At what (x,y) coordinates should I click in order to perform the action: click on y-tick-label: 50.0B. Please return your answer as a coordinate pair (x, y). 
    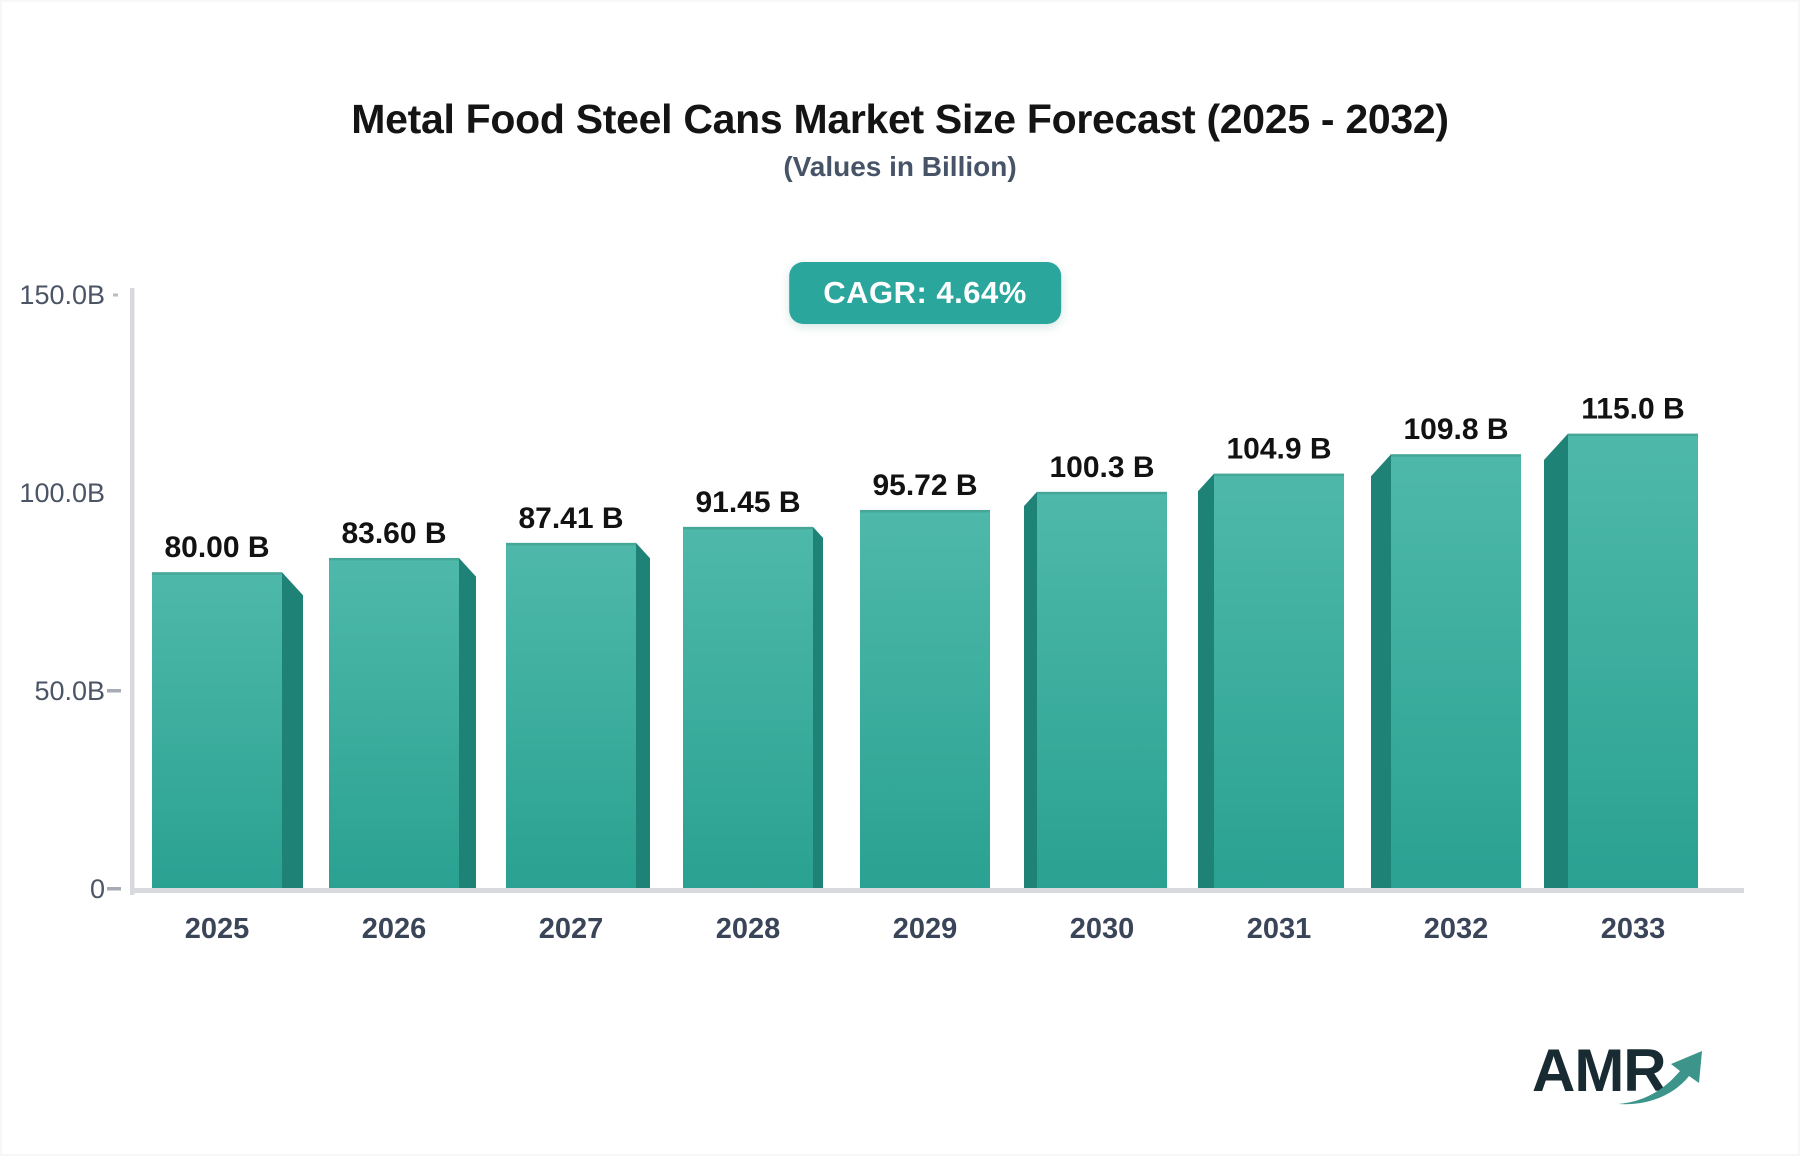
    Looking at the image, I should click on (69, 691).